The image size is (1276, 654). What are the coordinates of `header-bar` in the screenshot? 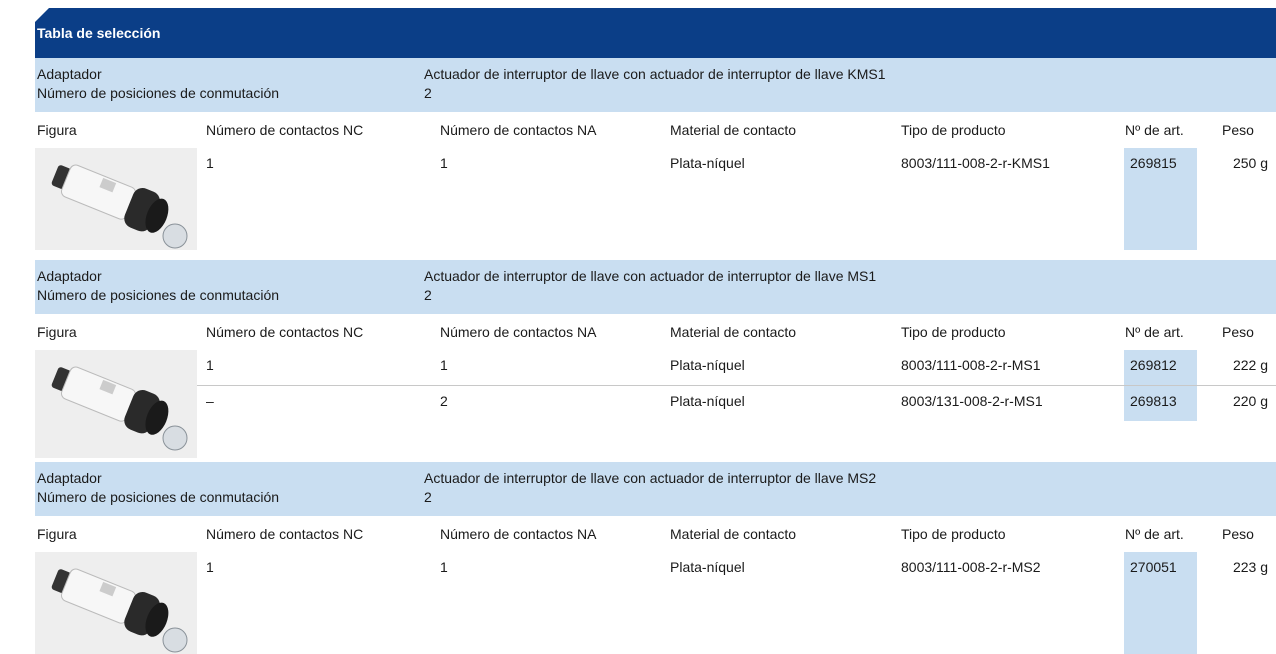 It's located at (655, 33).